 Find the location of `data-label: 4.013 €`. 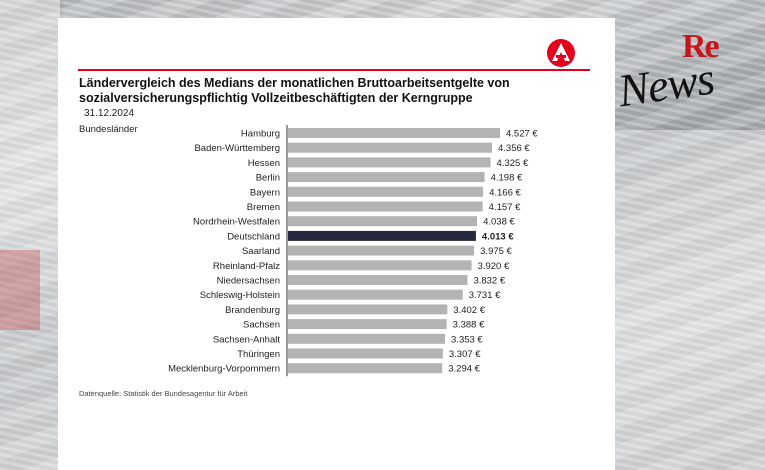

data-label: 4.013 € is located at coordinates (498, 236).